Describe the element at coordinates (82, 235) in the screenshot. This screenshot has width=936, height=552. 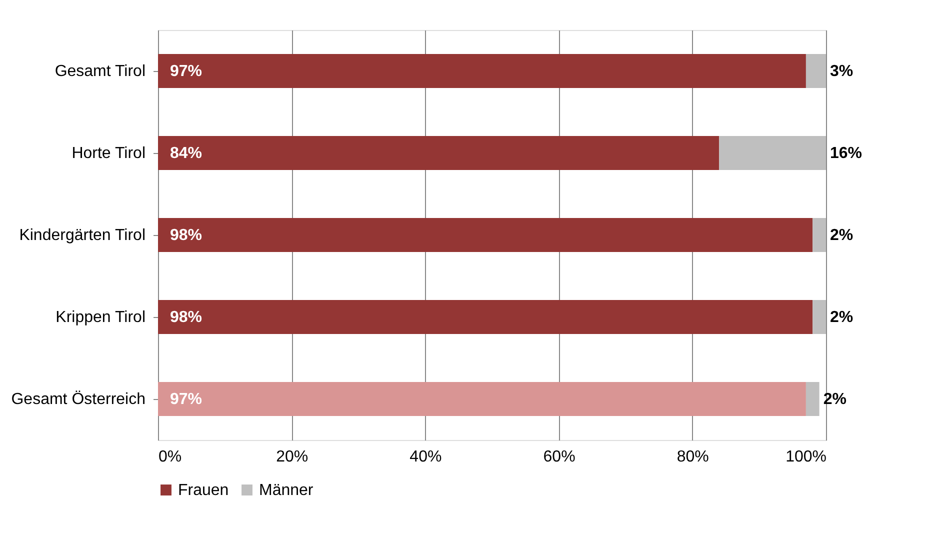
I see `y-tick-label: Kindergärten Tirol` at that location.